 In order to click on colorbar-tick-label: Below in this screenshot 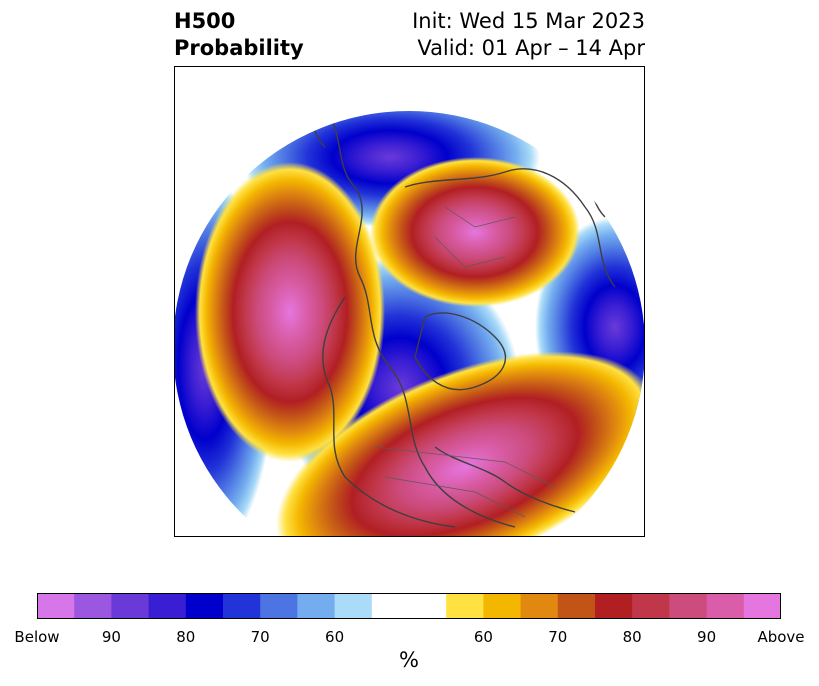, I will do `click(37, 637)`.